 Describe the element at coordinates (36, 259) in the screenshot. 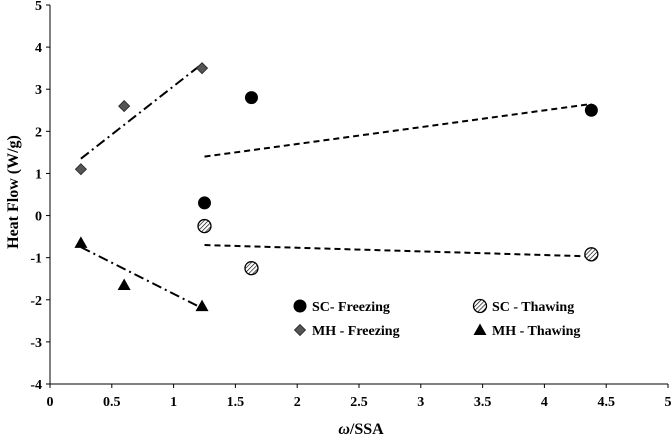

I see `y-tick-label: -1` at that location.